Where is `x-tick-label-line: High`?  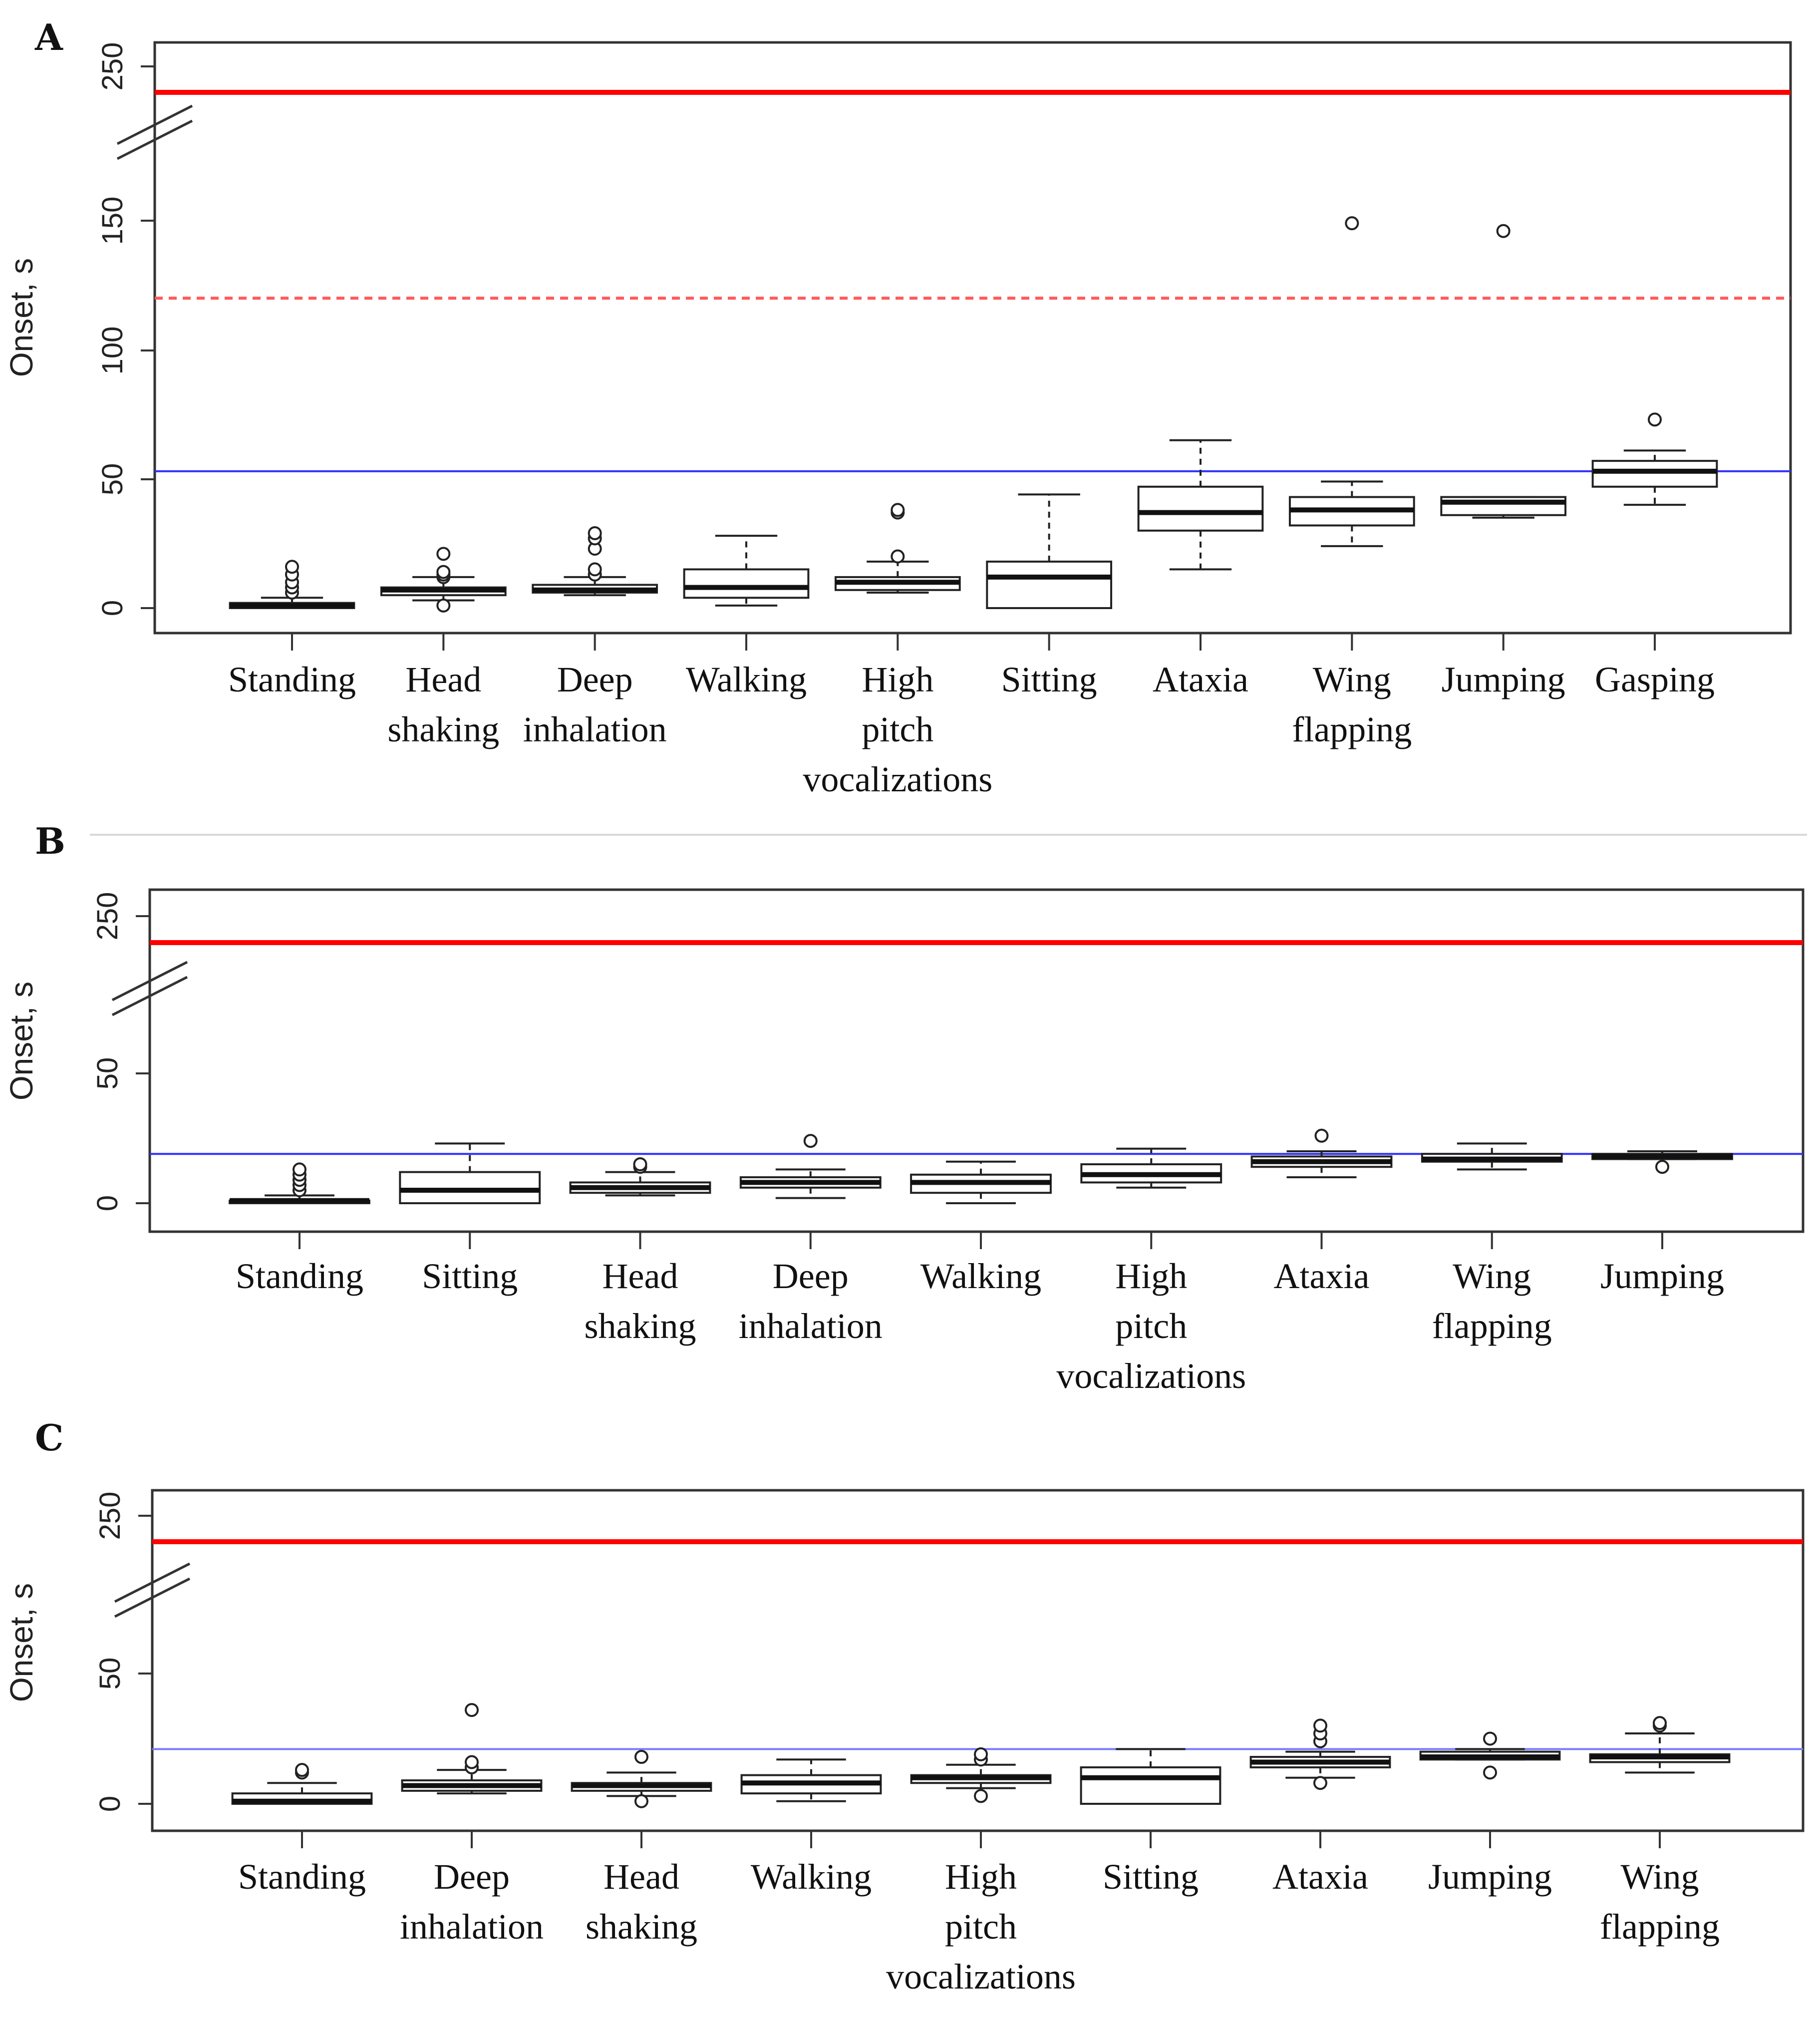
x-tick-label-line: High is located at coordinates (981, 1877).